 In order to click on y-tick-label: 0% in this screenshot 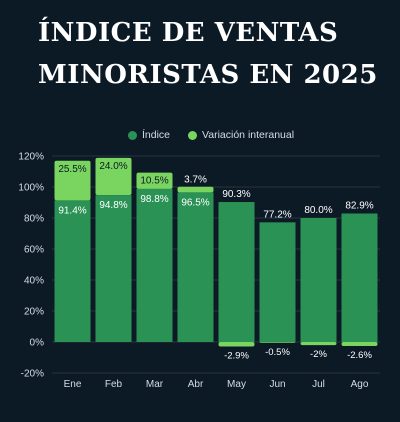, I will do `click(37, 343)`.